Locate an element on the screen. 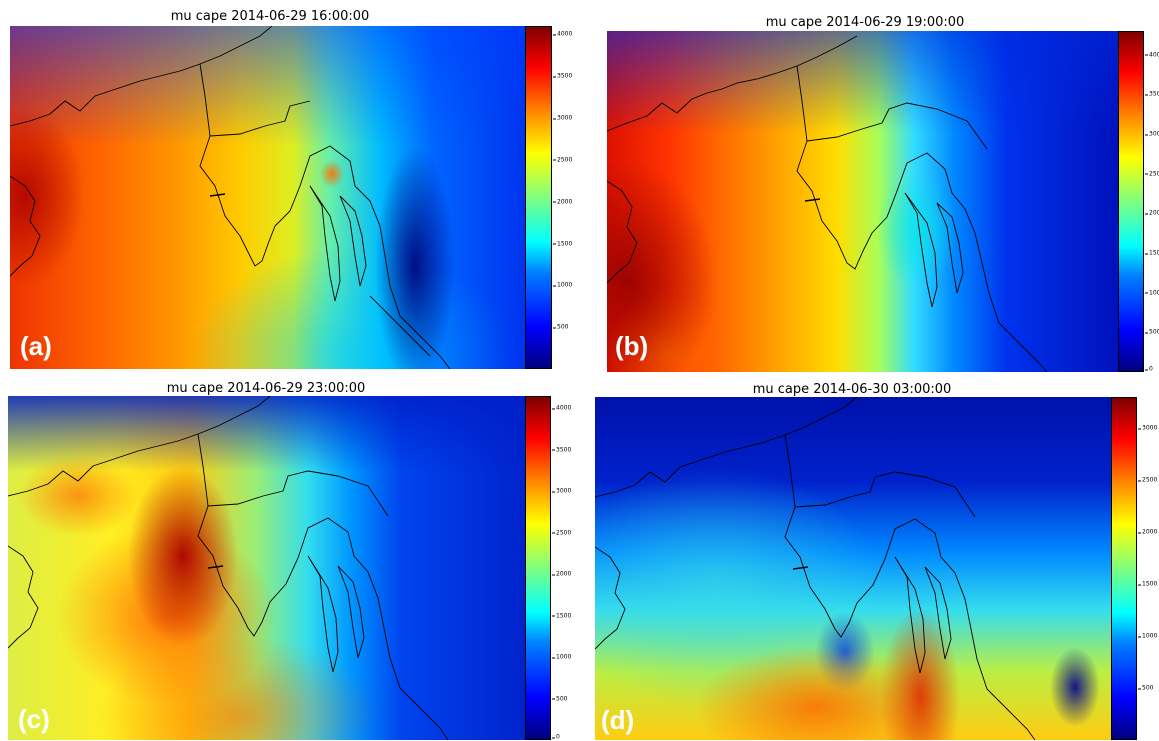 The width and height of the screenshot is (1159, 741). panel-title: mu cape 2014-06-29 19:00:00 is located at coordinates (865, 22).